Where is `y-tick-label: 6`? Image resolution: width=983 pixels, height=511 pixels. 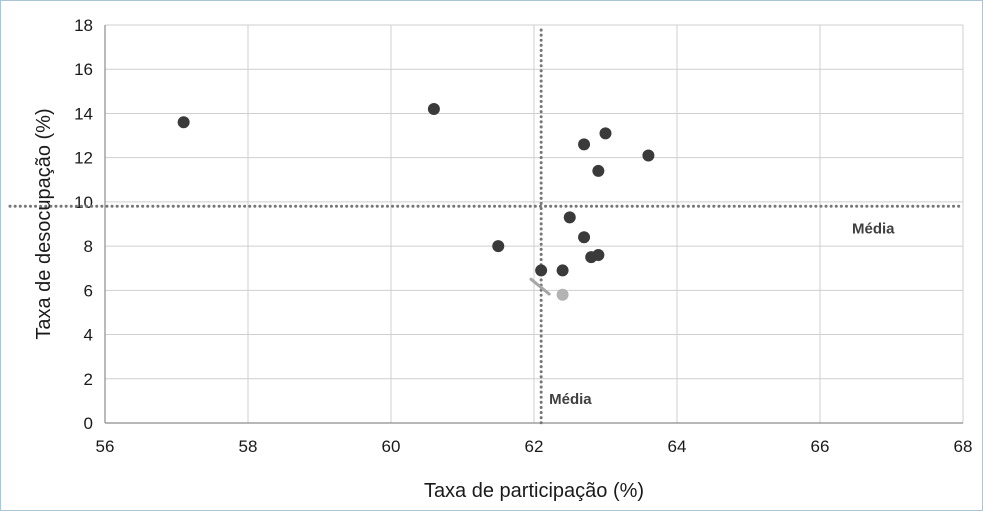
y-tick-label: 6 is located at coordinates (88, 290).